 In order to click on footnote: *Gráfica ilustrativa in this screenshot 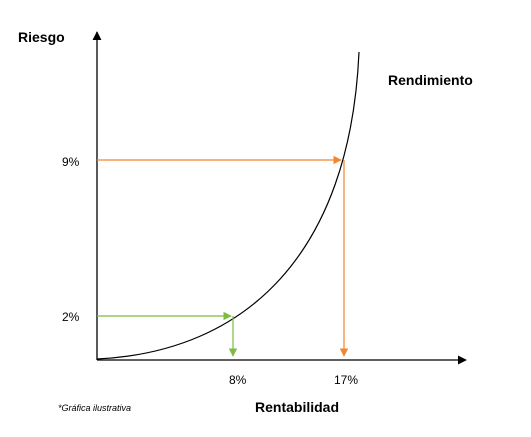, I will do `click(94, 408)`.